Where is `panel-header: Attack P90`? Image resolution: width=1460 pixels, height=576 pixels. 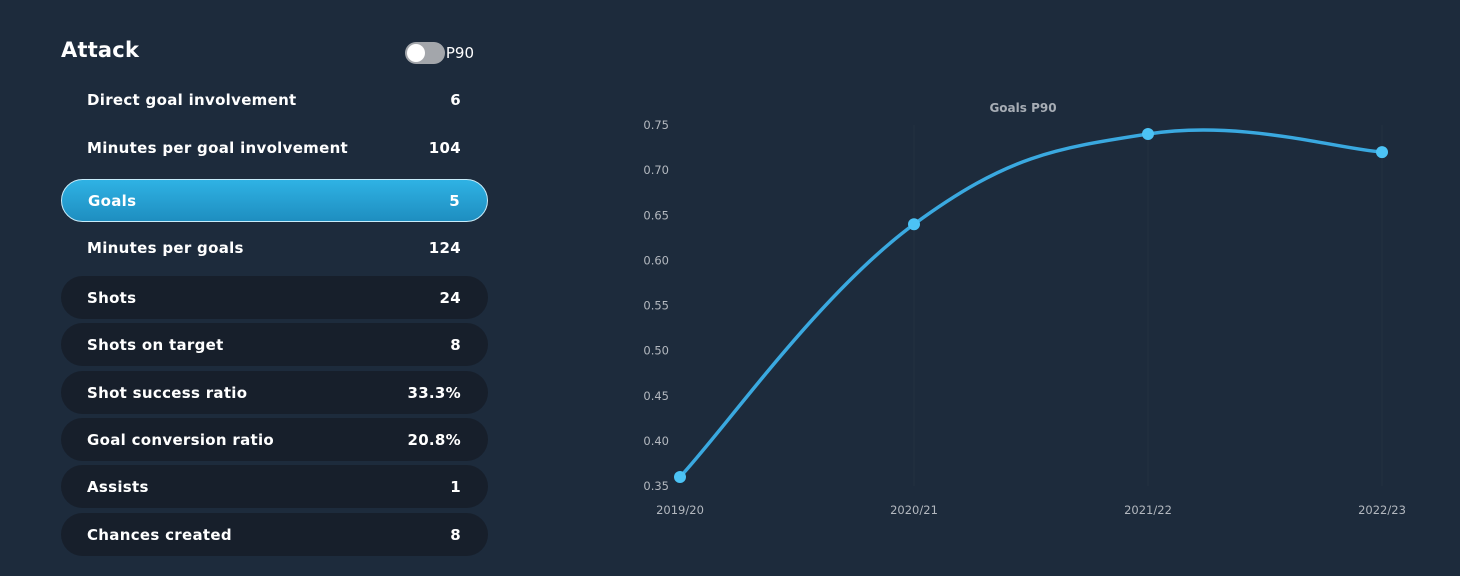
panel-header: Attack P90 is located at coordinates (274, 54).